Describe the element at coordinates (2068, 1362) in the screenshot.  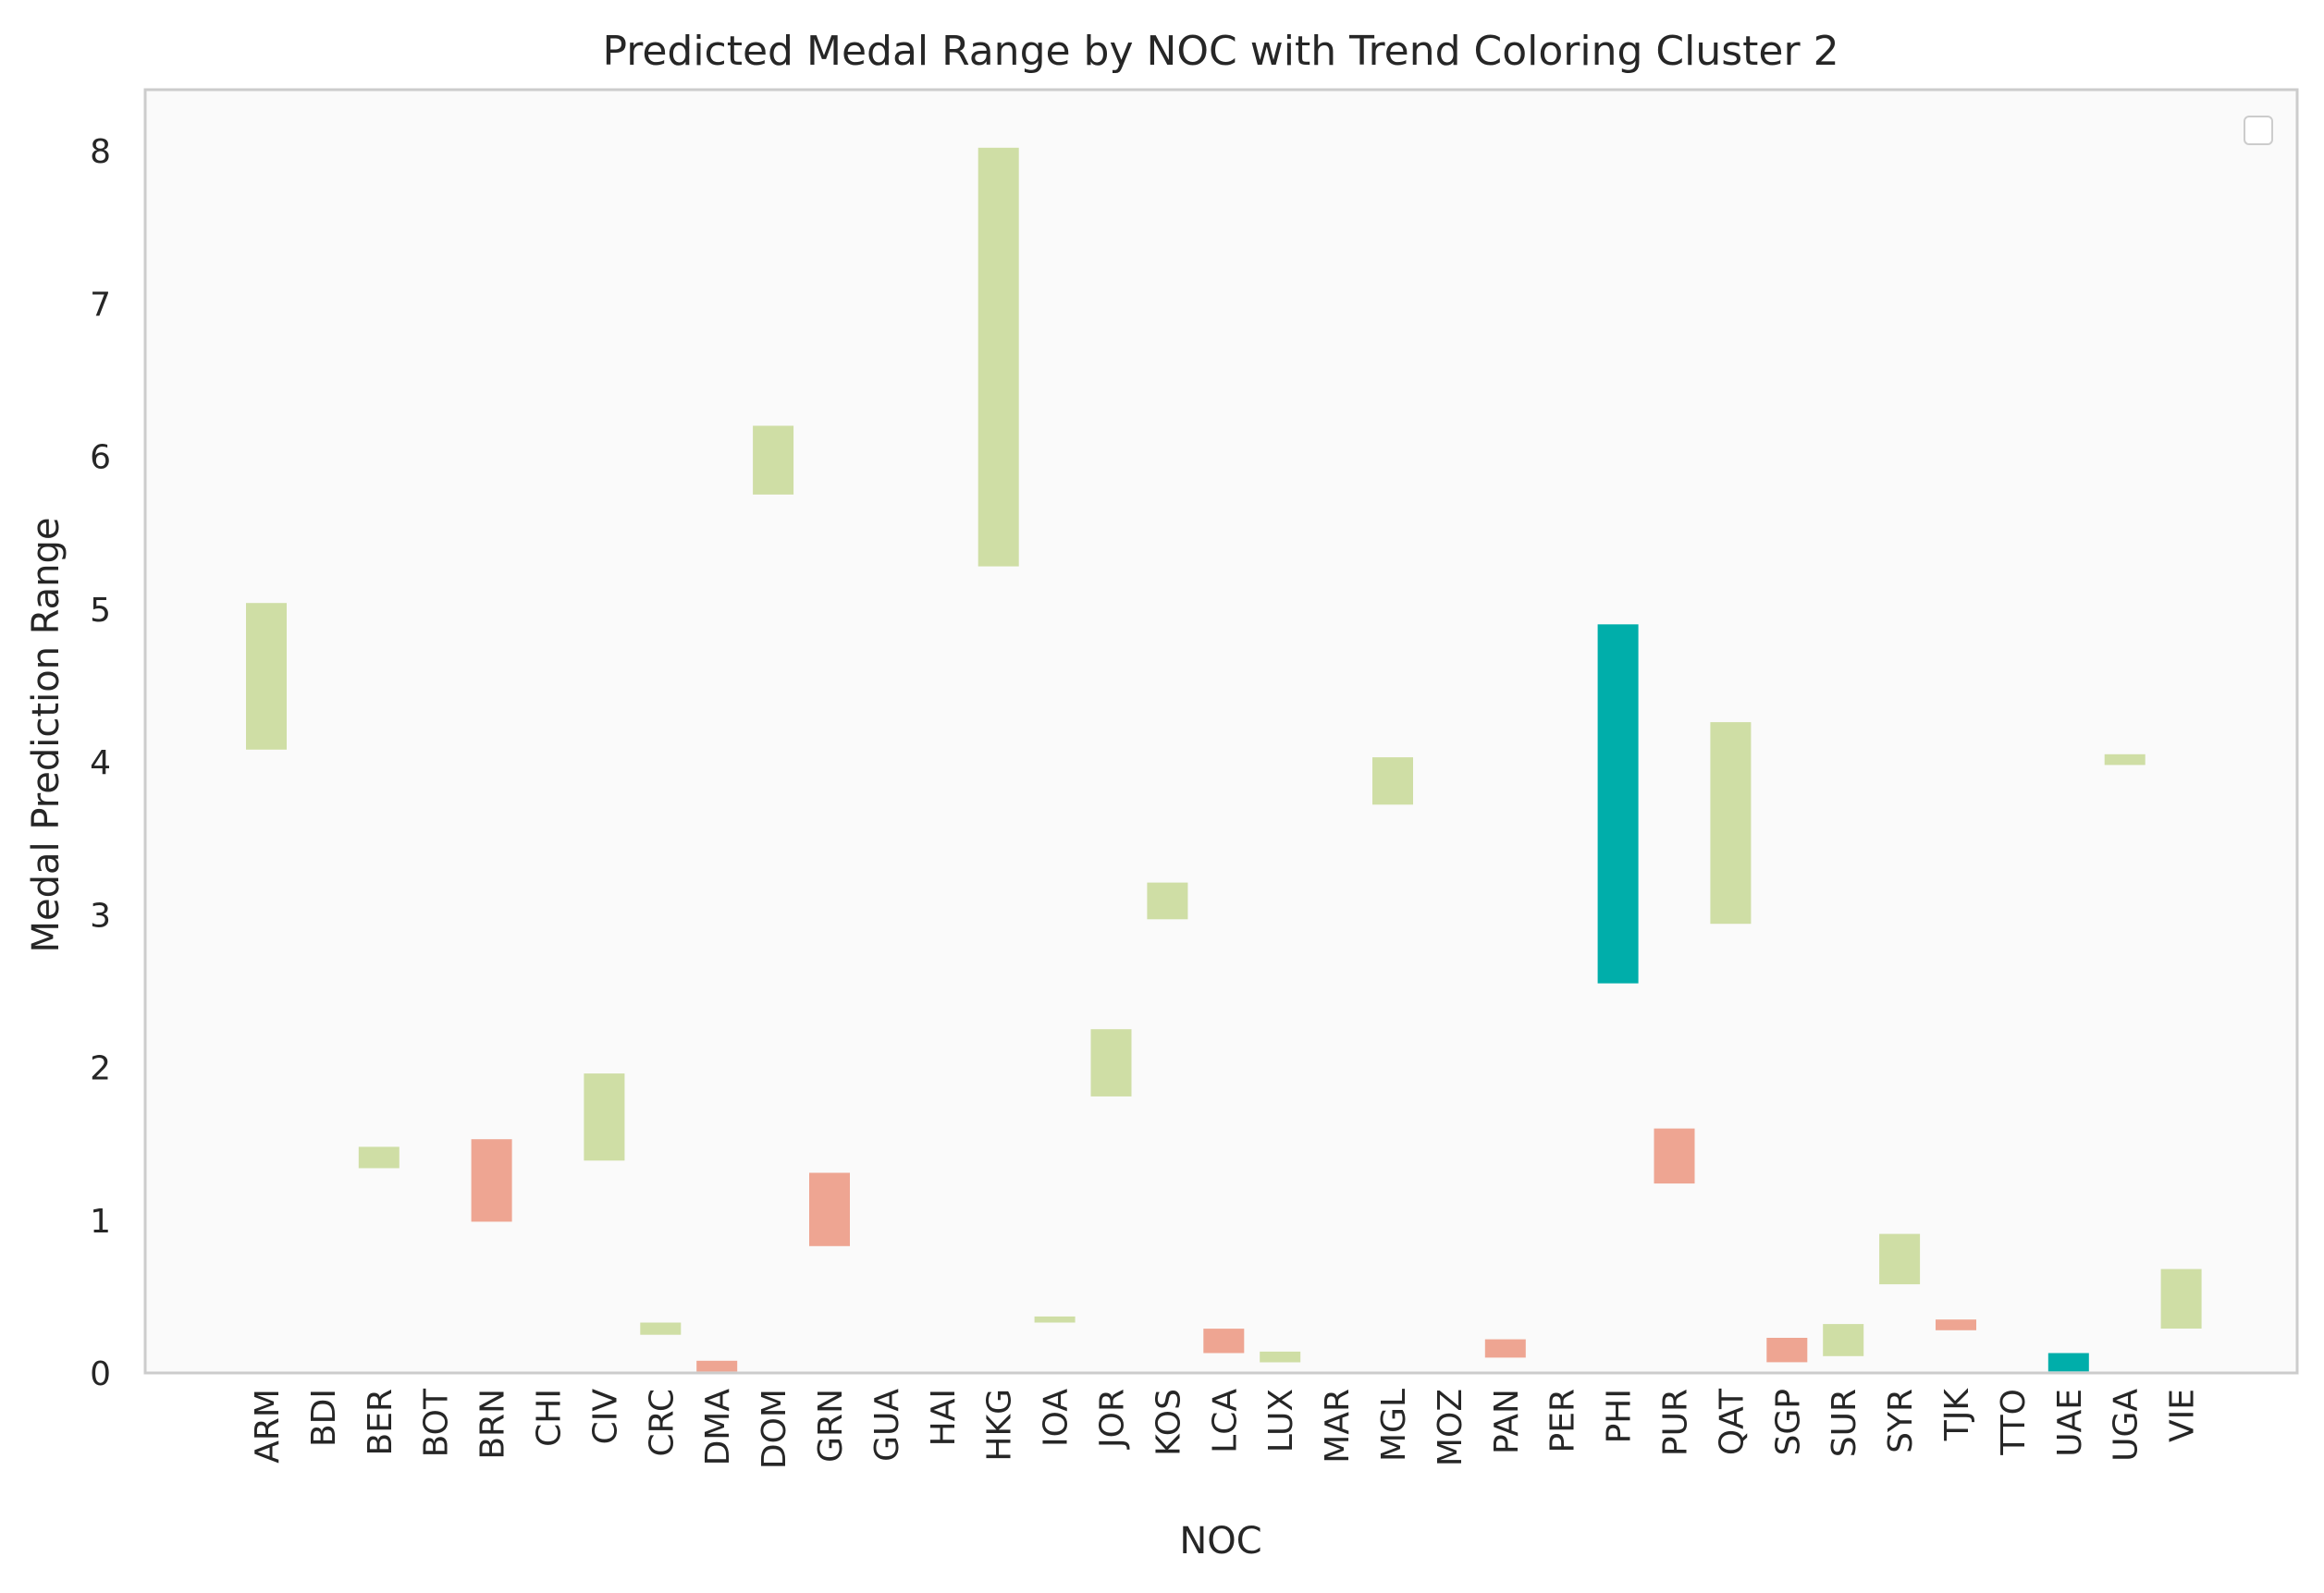
I see `bar-uae` at that location.